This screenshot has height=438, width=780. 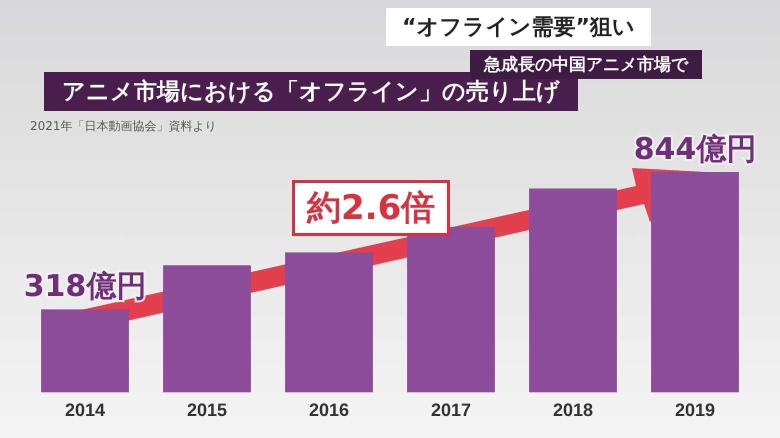 What do you see at coordinates (123, 126) in the screenshot?
I see `text: 2021年「日本動画協会」資料より` at bounding box center [123, 126].